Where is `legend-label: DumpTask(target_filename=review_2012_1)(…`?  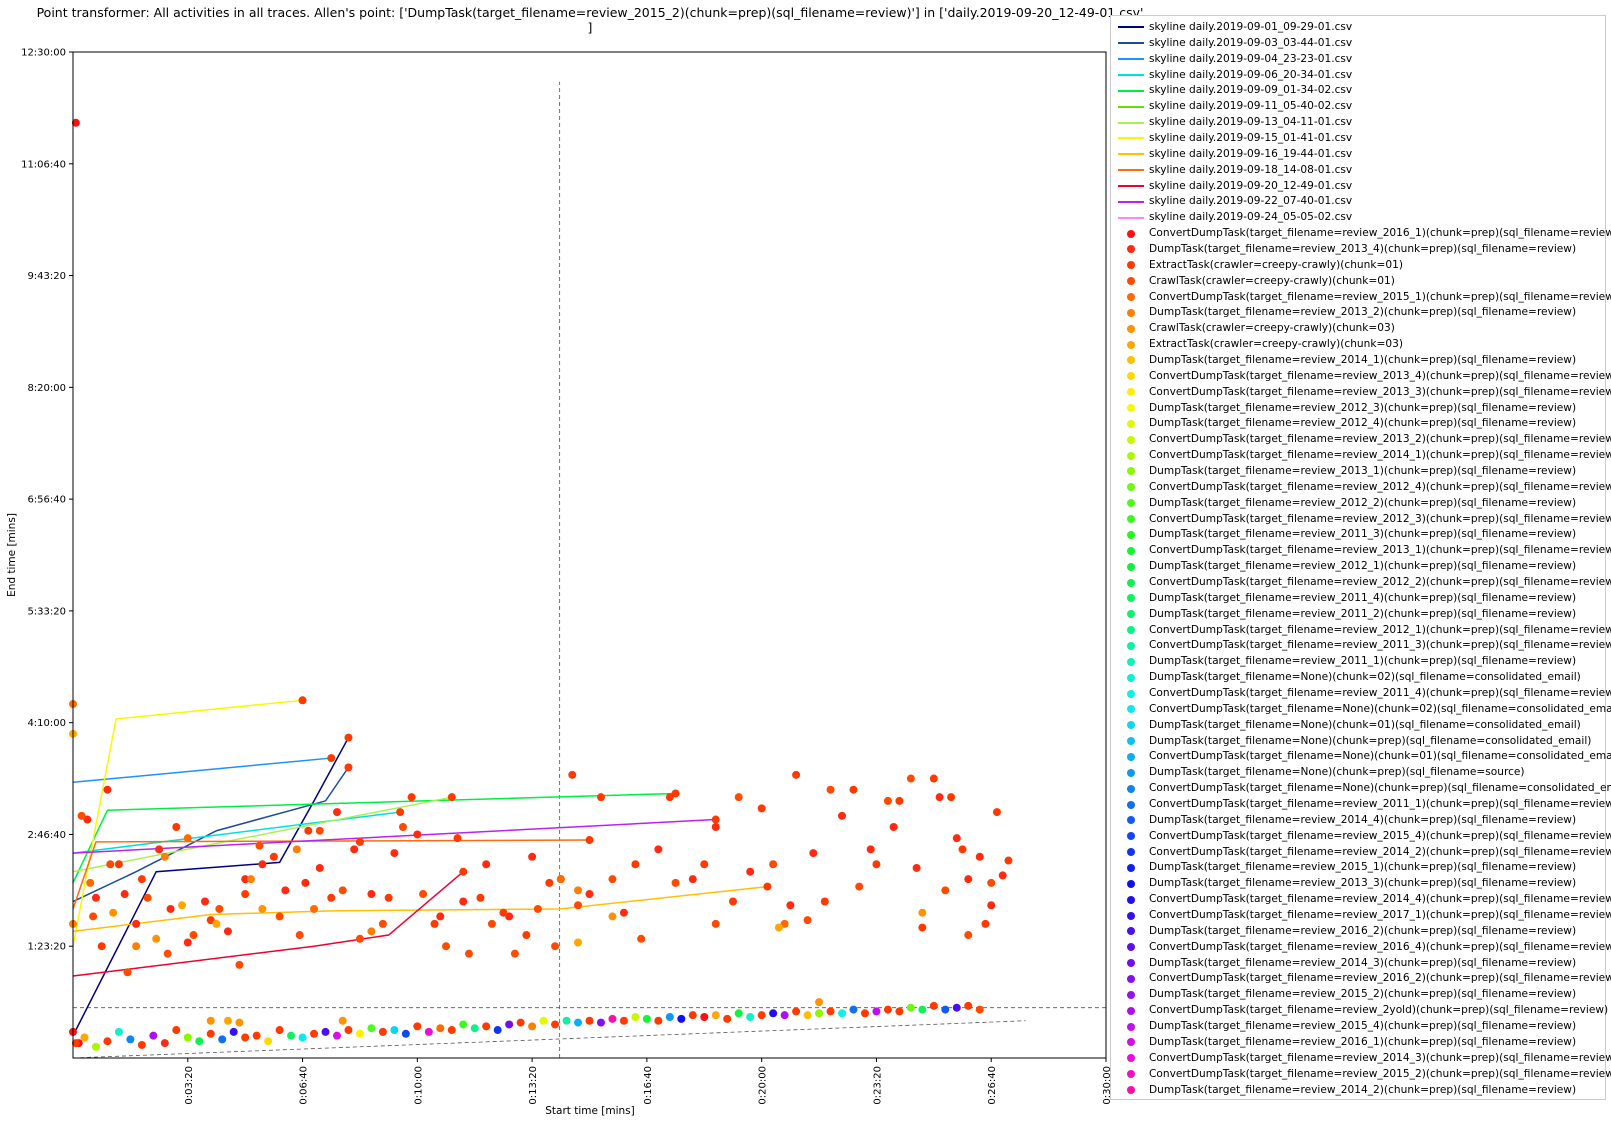
legend-label: DumpTask(target_filename=review_2012_1)(… is located at coordinates (1363, 566).